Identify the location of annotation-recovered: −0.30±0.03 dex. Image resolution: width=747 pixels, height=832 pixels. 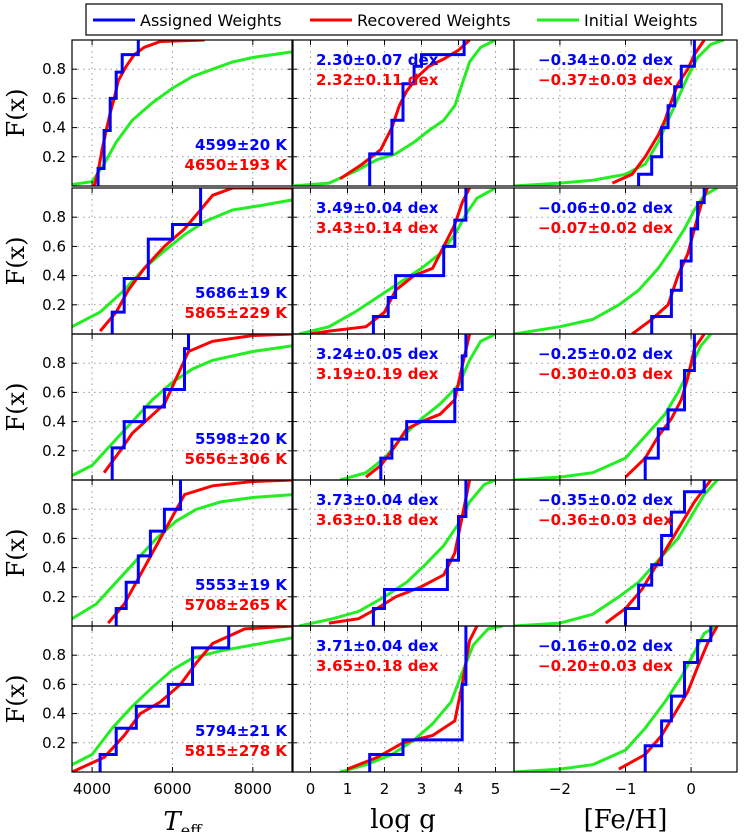
(605, 374).